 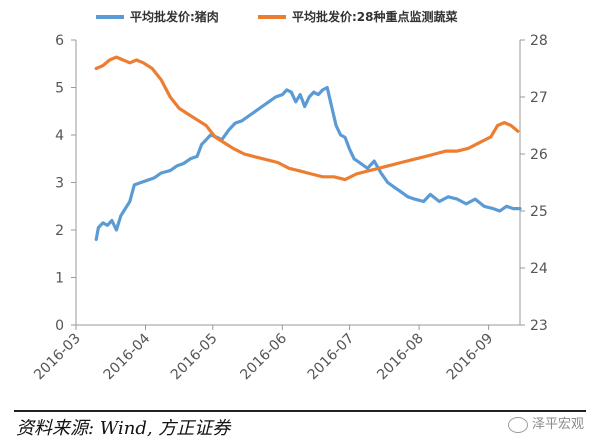 I want to click on y-left-tick-label: 0, so click(x=59, y=326).